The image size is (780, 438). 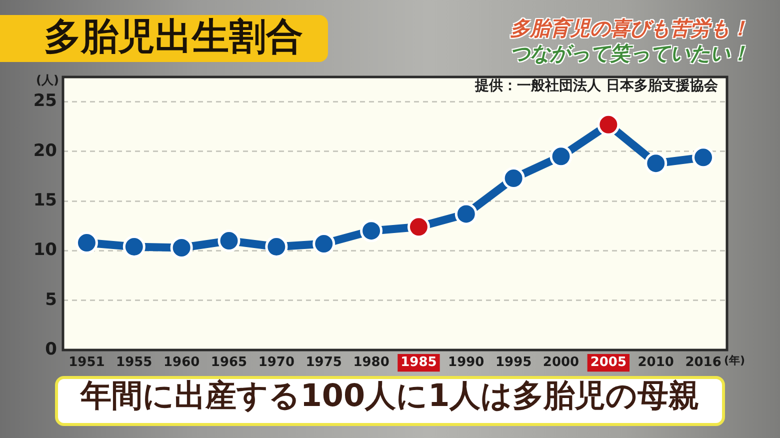 I want to click on y-tick-label: 10, so click(x=45, y=250).